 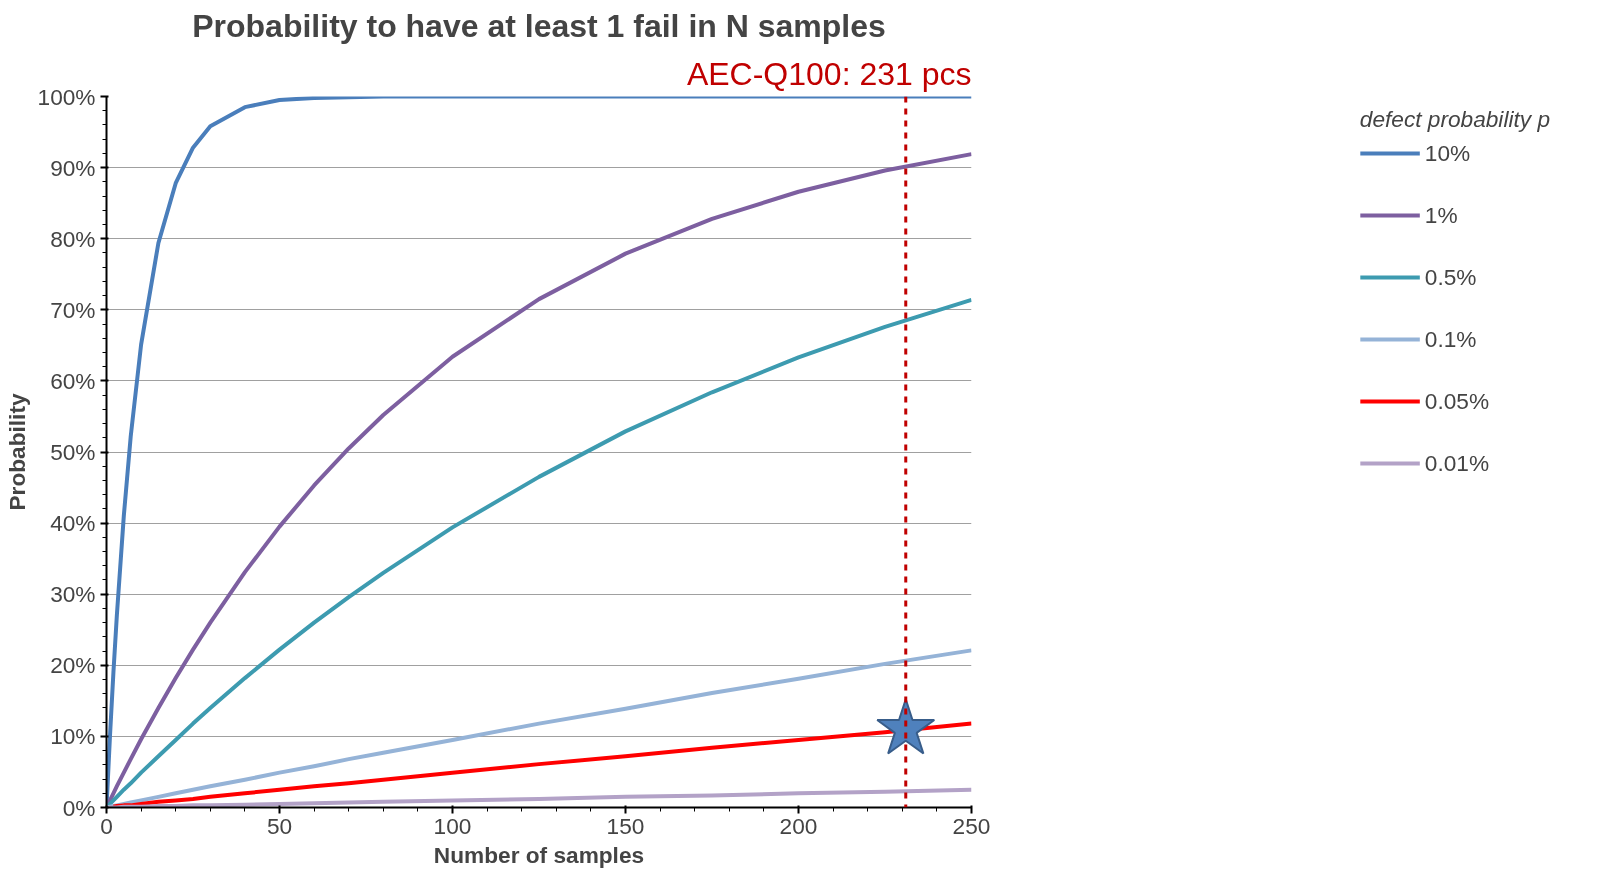 What do you see at coordinates (539, 854) in the screenshot?
I see `x-axis-title: Number of samples` at bounding box center [539, 854].